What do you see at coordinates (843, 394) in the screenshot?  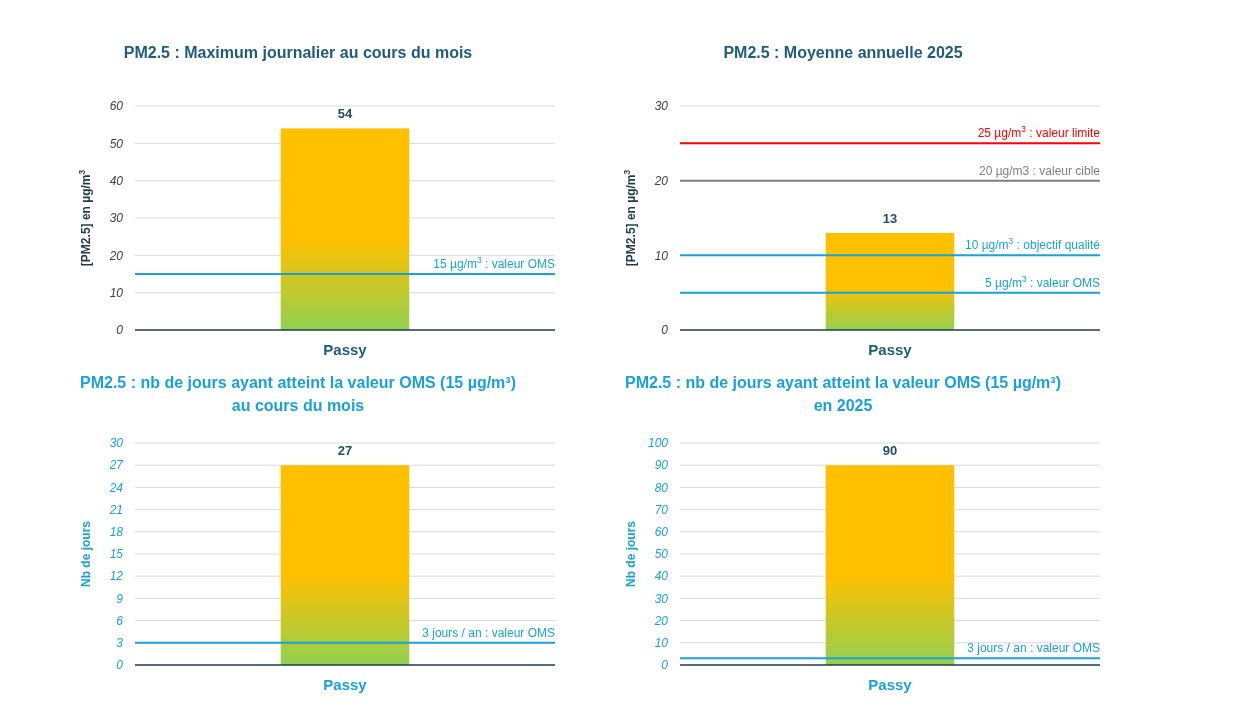 I see `chart-title: PM2.5 : nb de jours ayant atteint la valeur OMS (15 µg/m³) en 2025` at bounding box center [843, 394].